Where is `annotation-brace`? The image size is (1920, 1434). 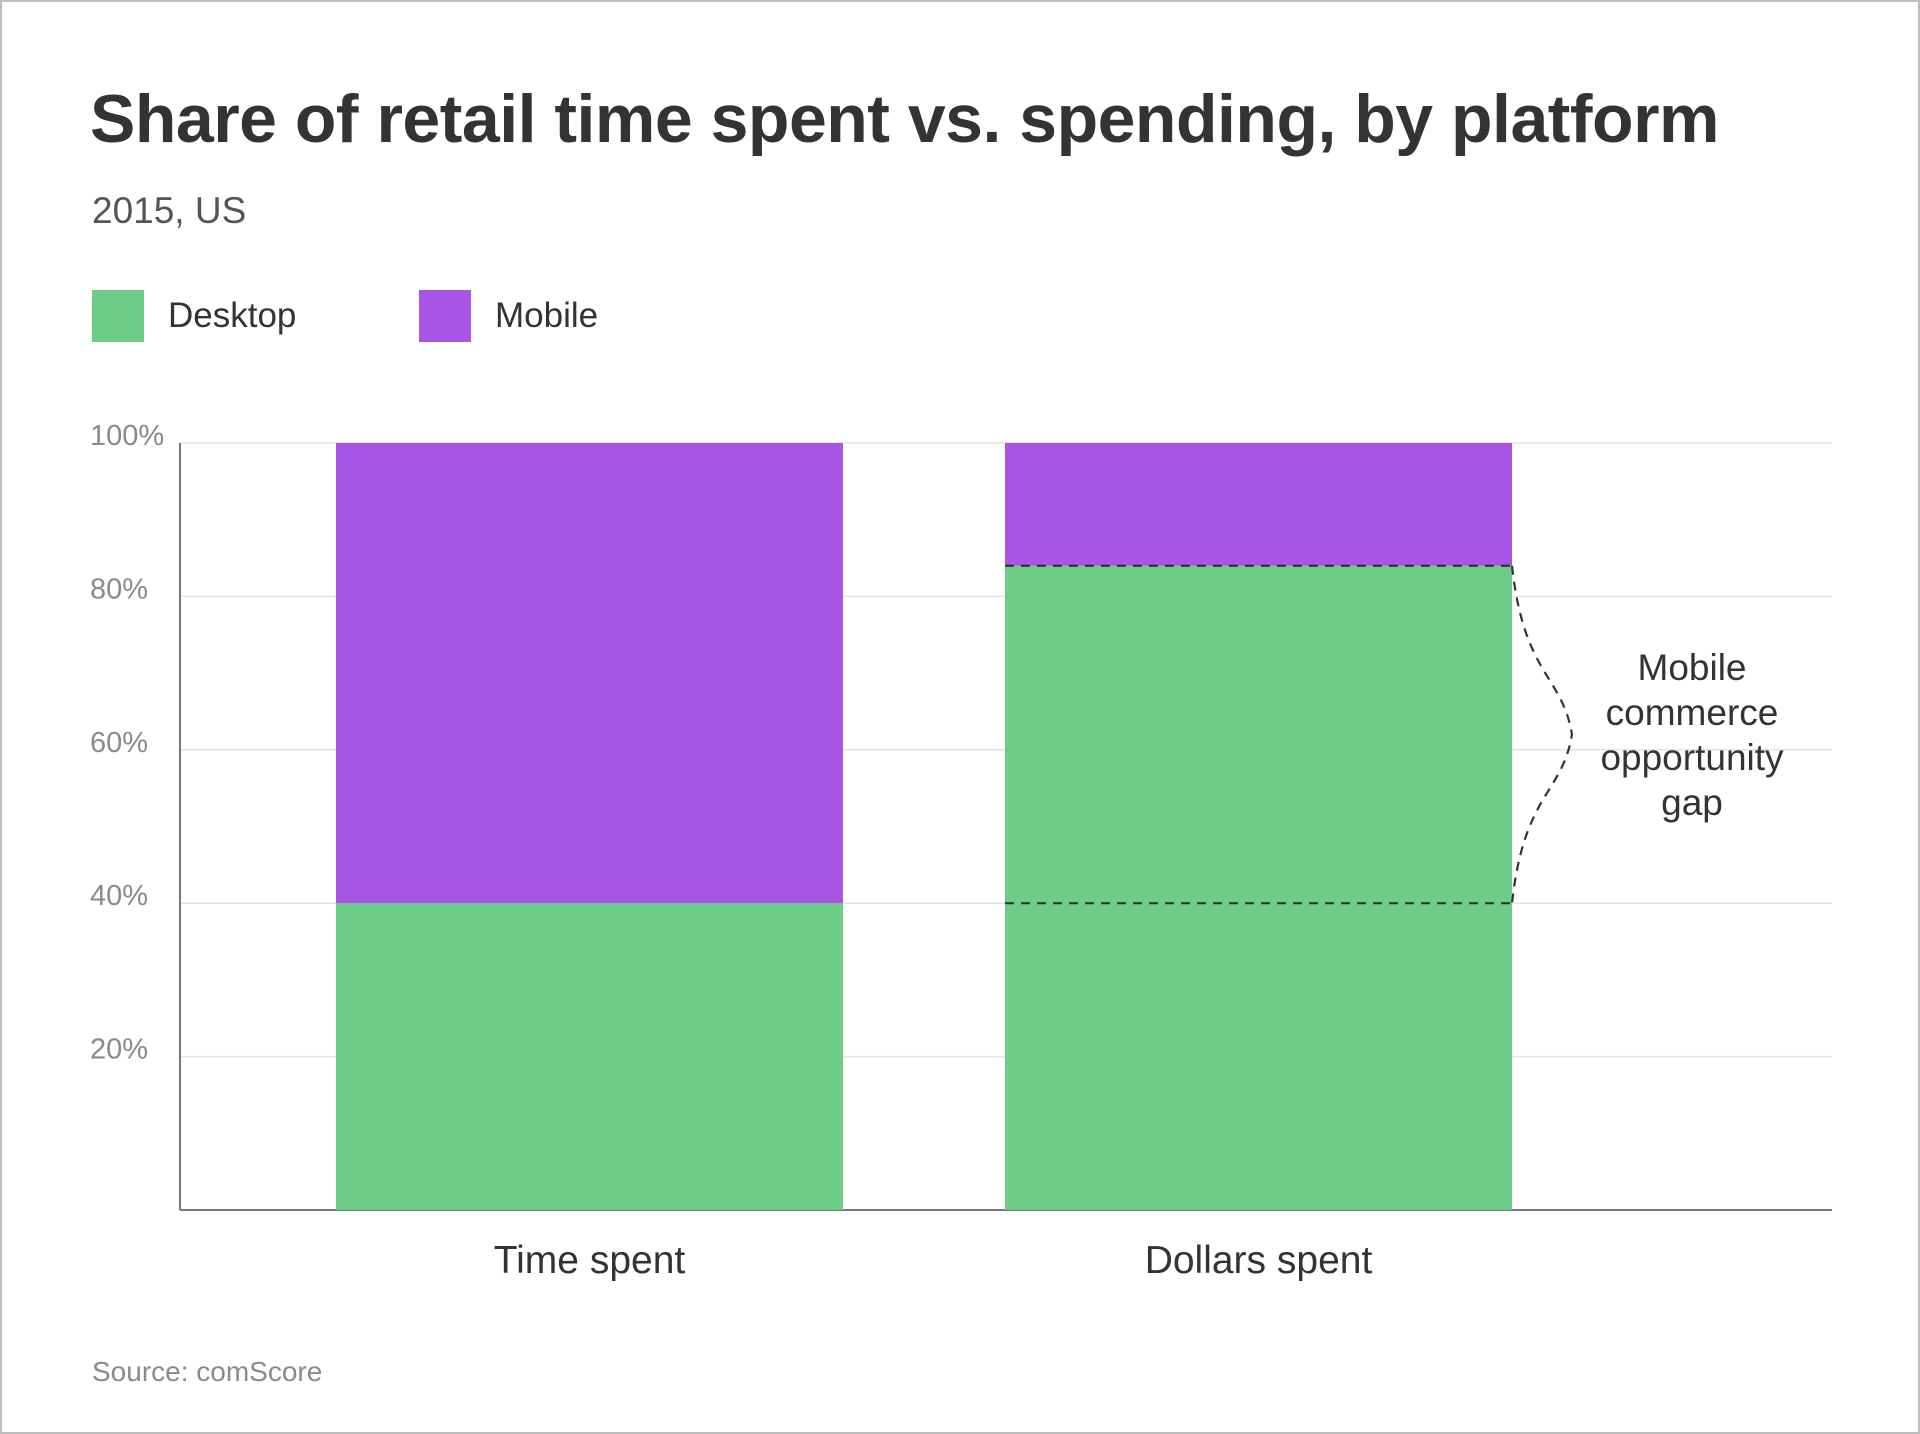
annotation-brace is located at coordinates (1542, 734).